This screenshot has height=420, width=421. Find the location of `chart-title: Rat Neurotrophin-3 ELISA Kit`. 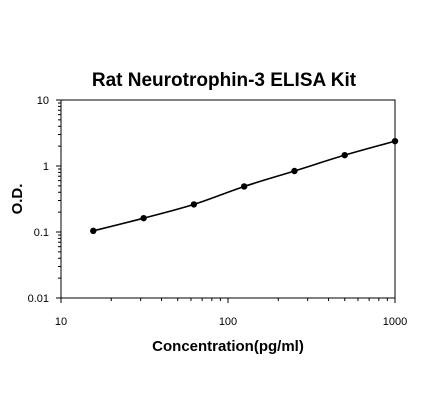

chart-title: Rat Neurotrophin-3 ELISA Kit is located at coordinates (224, 80).